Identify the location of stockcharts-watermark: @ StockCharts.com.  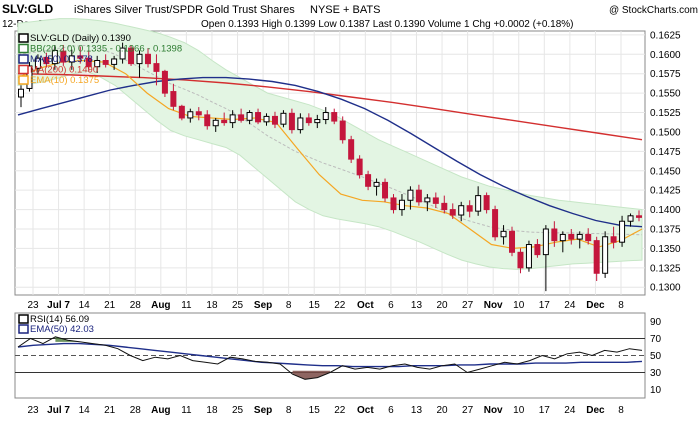
(653, 10).